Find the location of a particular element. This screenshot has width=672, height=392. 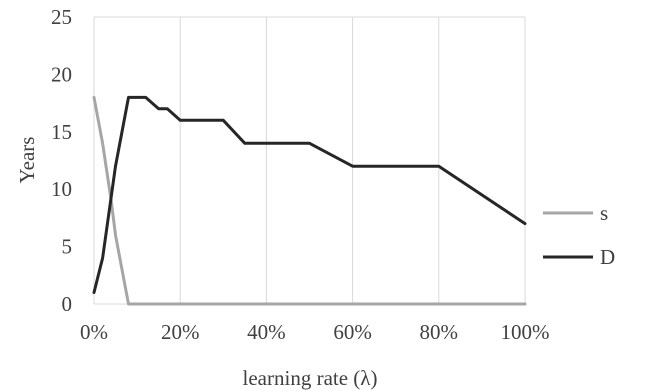

y-axis-label: Years is located at coordinates (27, 160).